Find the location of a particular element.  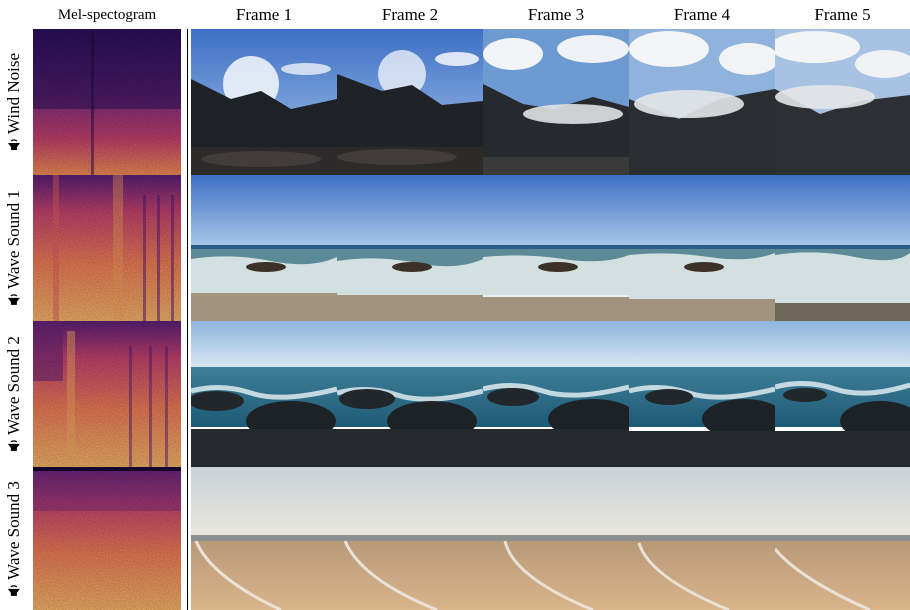

header-frame-2: Frame 2 is located at coordinates (410, 14).